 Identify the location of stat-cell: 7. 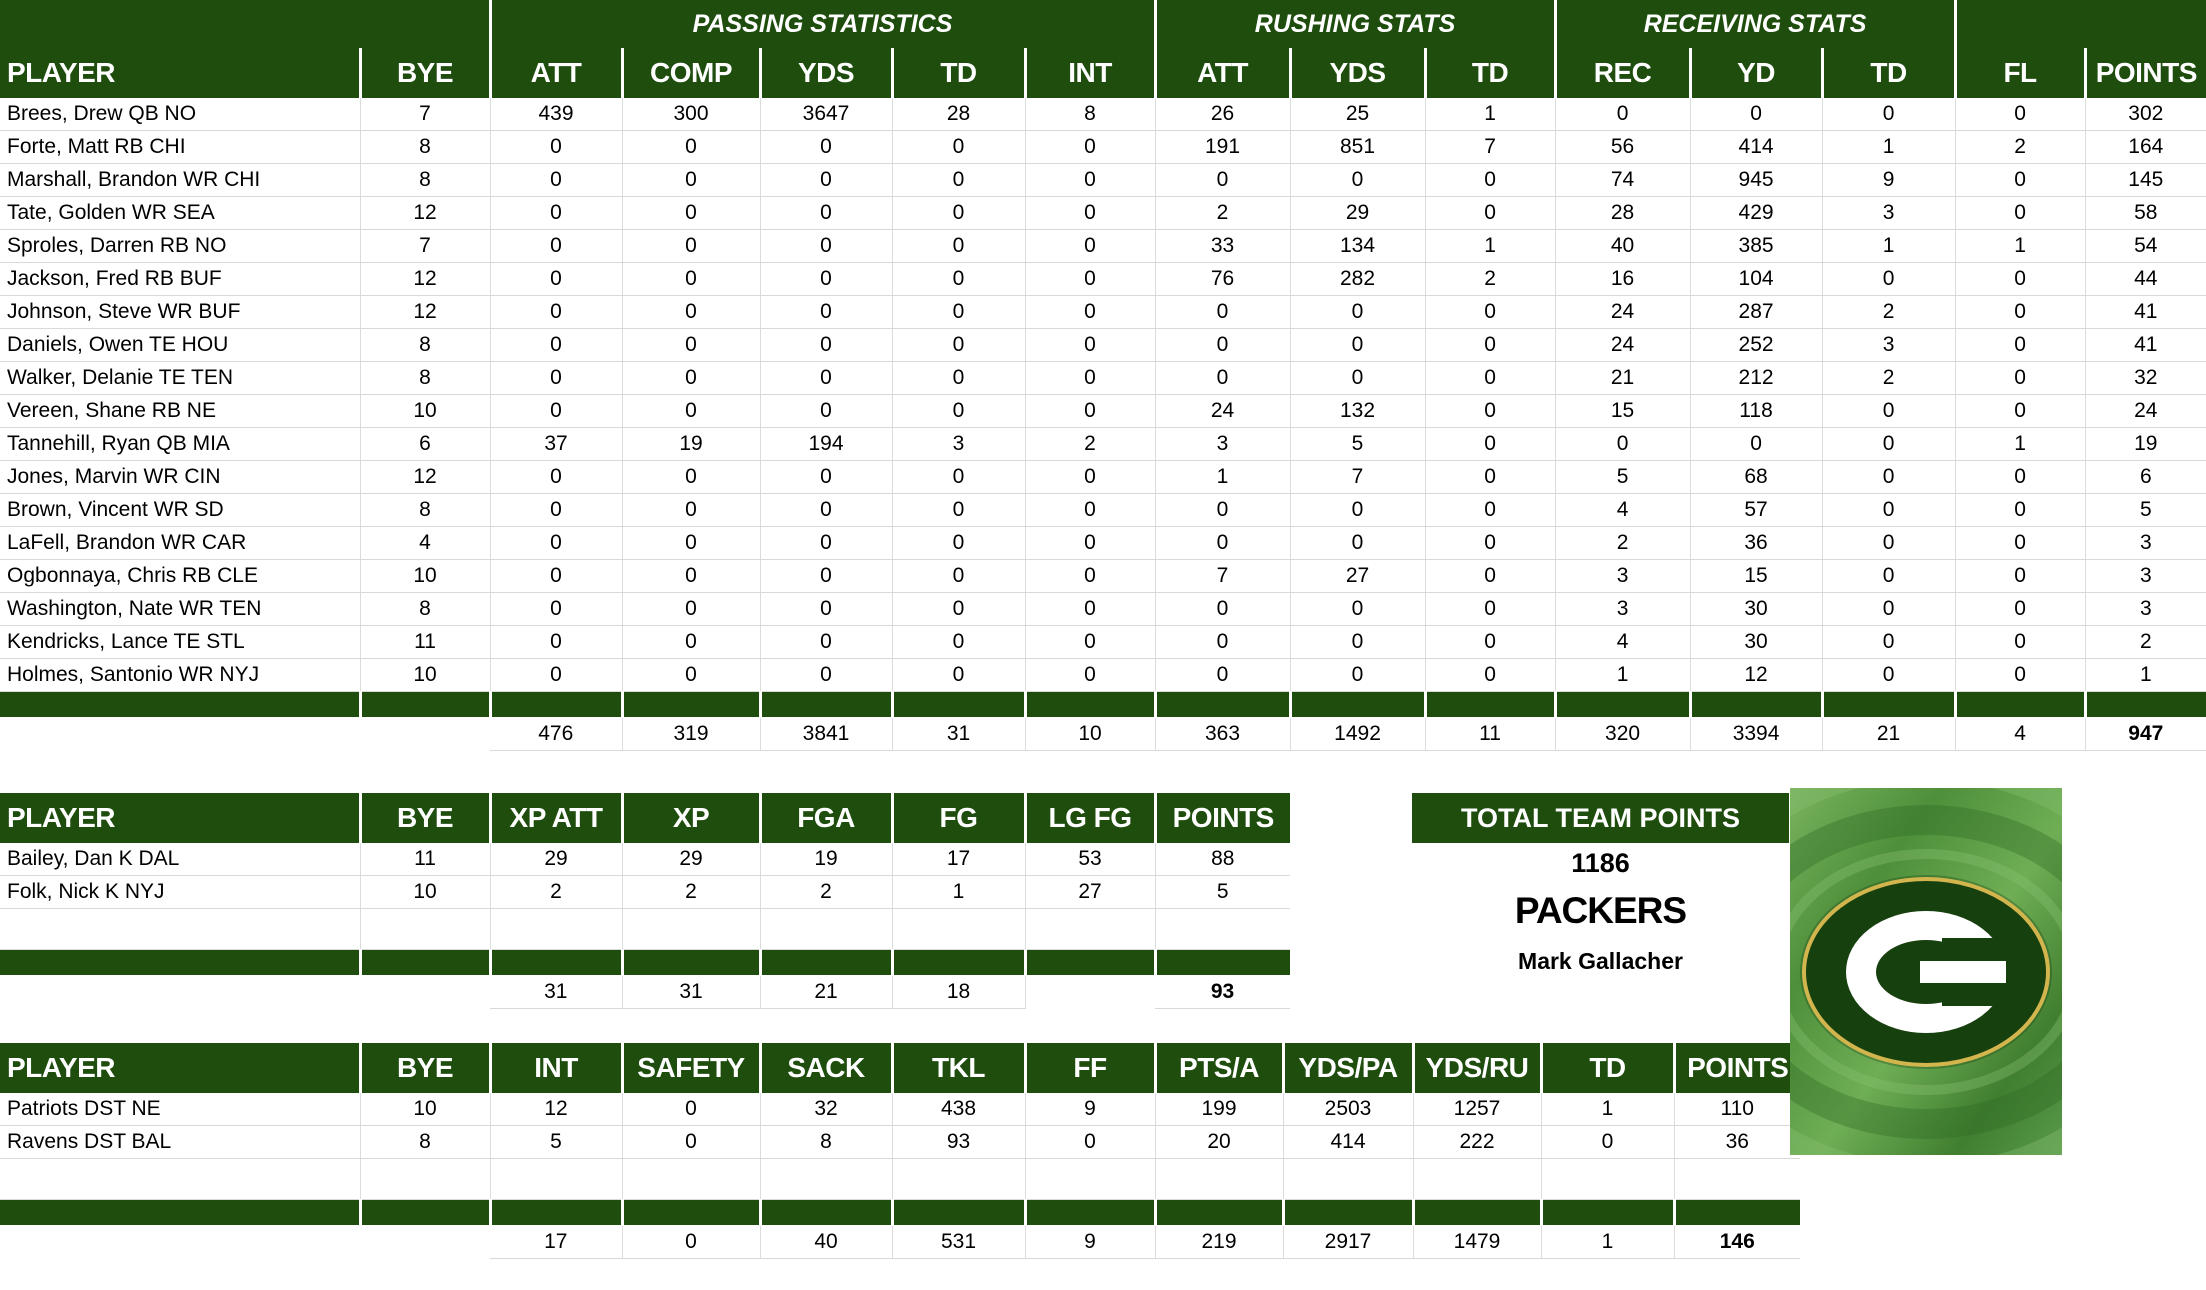
(1490, 147).